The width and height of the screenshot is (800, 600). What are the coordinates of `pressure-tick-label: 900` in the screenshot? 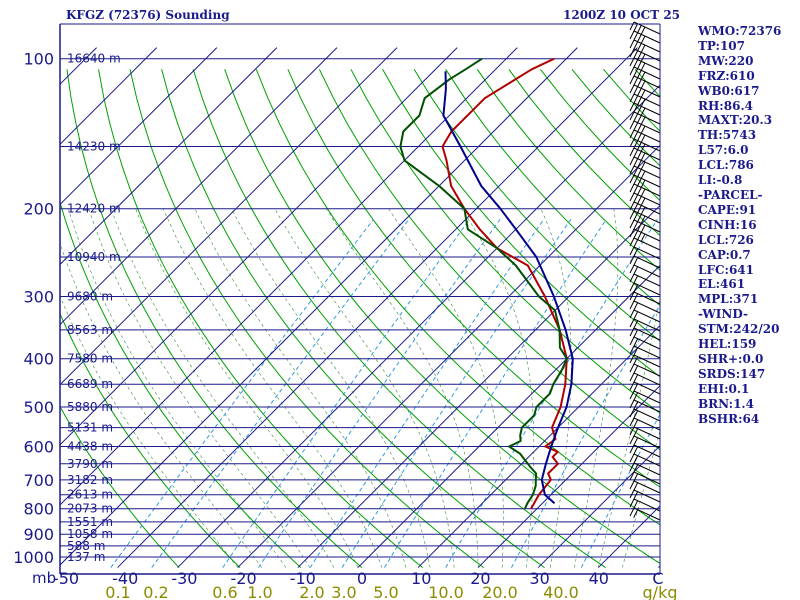 It's located at (38, 534).